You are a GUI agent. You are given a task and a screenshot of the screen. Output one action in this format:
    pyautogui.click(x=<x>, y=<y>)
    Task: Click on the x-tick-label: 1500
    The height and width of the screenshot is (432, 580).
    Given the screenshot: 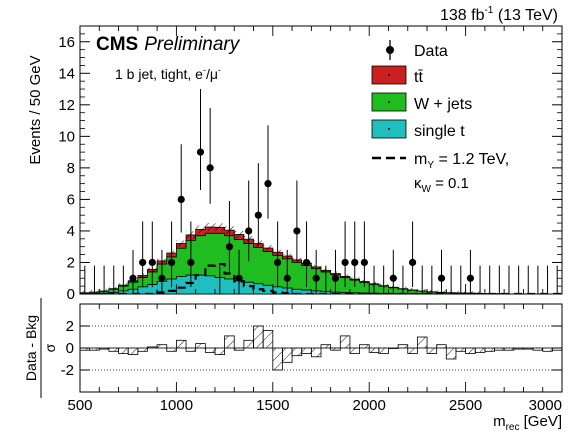 What is the action you would take?
    pyautogui.click(x=272, y=405)
    